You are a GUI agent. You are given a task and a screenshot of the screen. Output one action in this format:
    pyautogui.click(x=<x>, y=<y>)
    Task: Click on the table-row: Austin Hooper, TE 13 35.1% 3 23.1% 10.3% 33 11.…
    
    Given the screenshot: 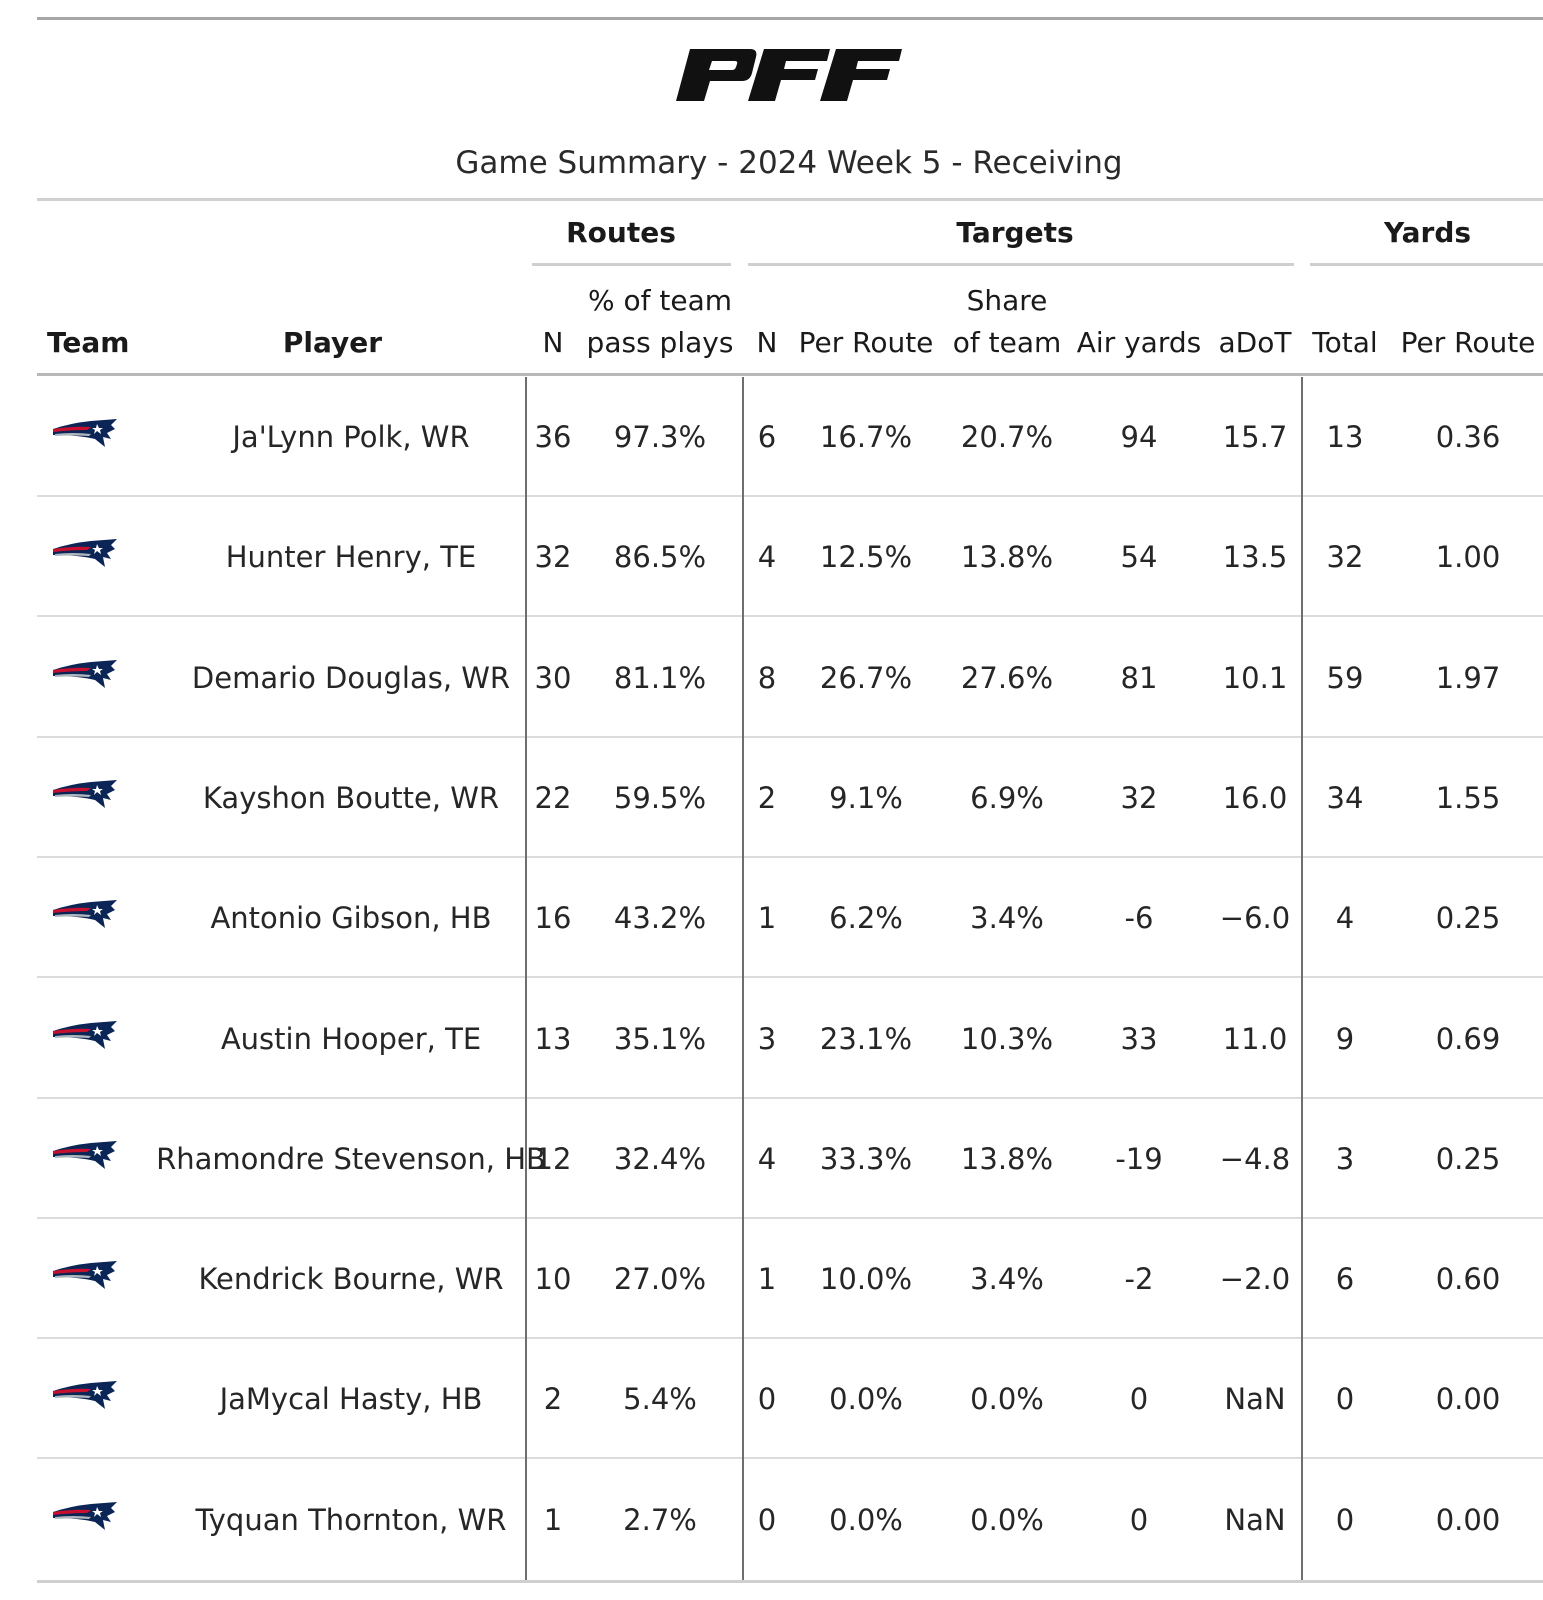 What is the action you would take?
    pyautogui.click(x=790, y=1039)
    